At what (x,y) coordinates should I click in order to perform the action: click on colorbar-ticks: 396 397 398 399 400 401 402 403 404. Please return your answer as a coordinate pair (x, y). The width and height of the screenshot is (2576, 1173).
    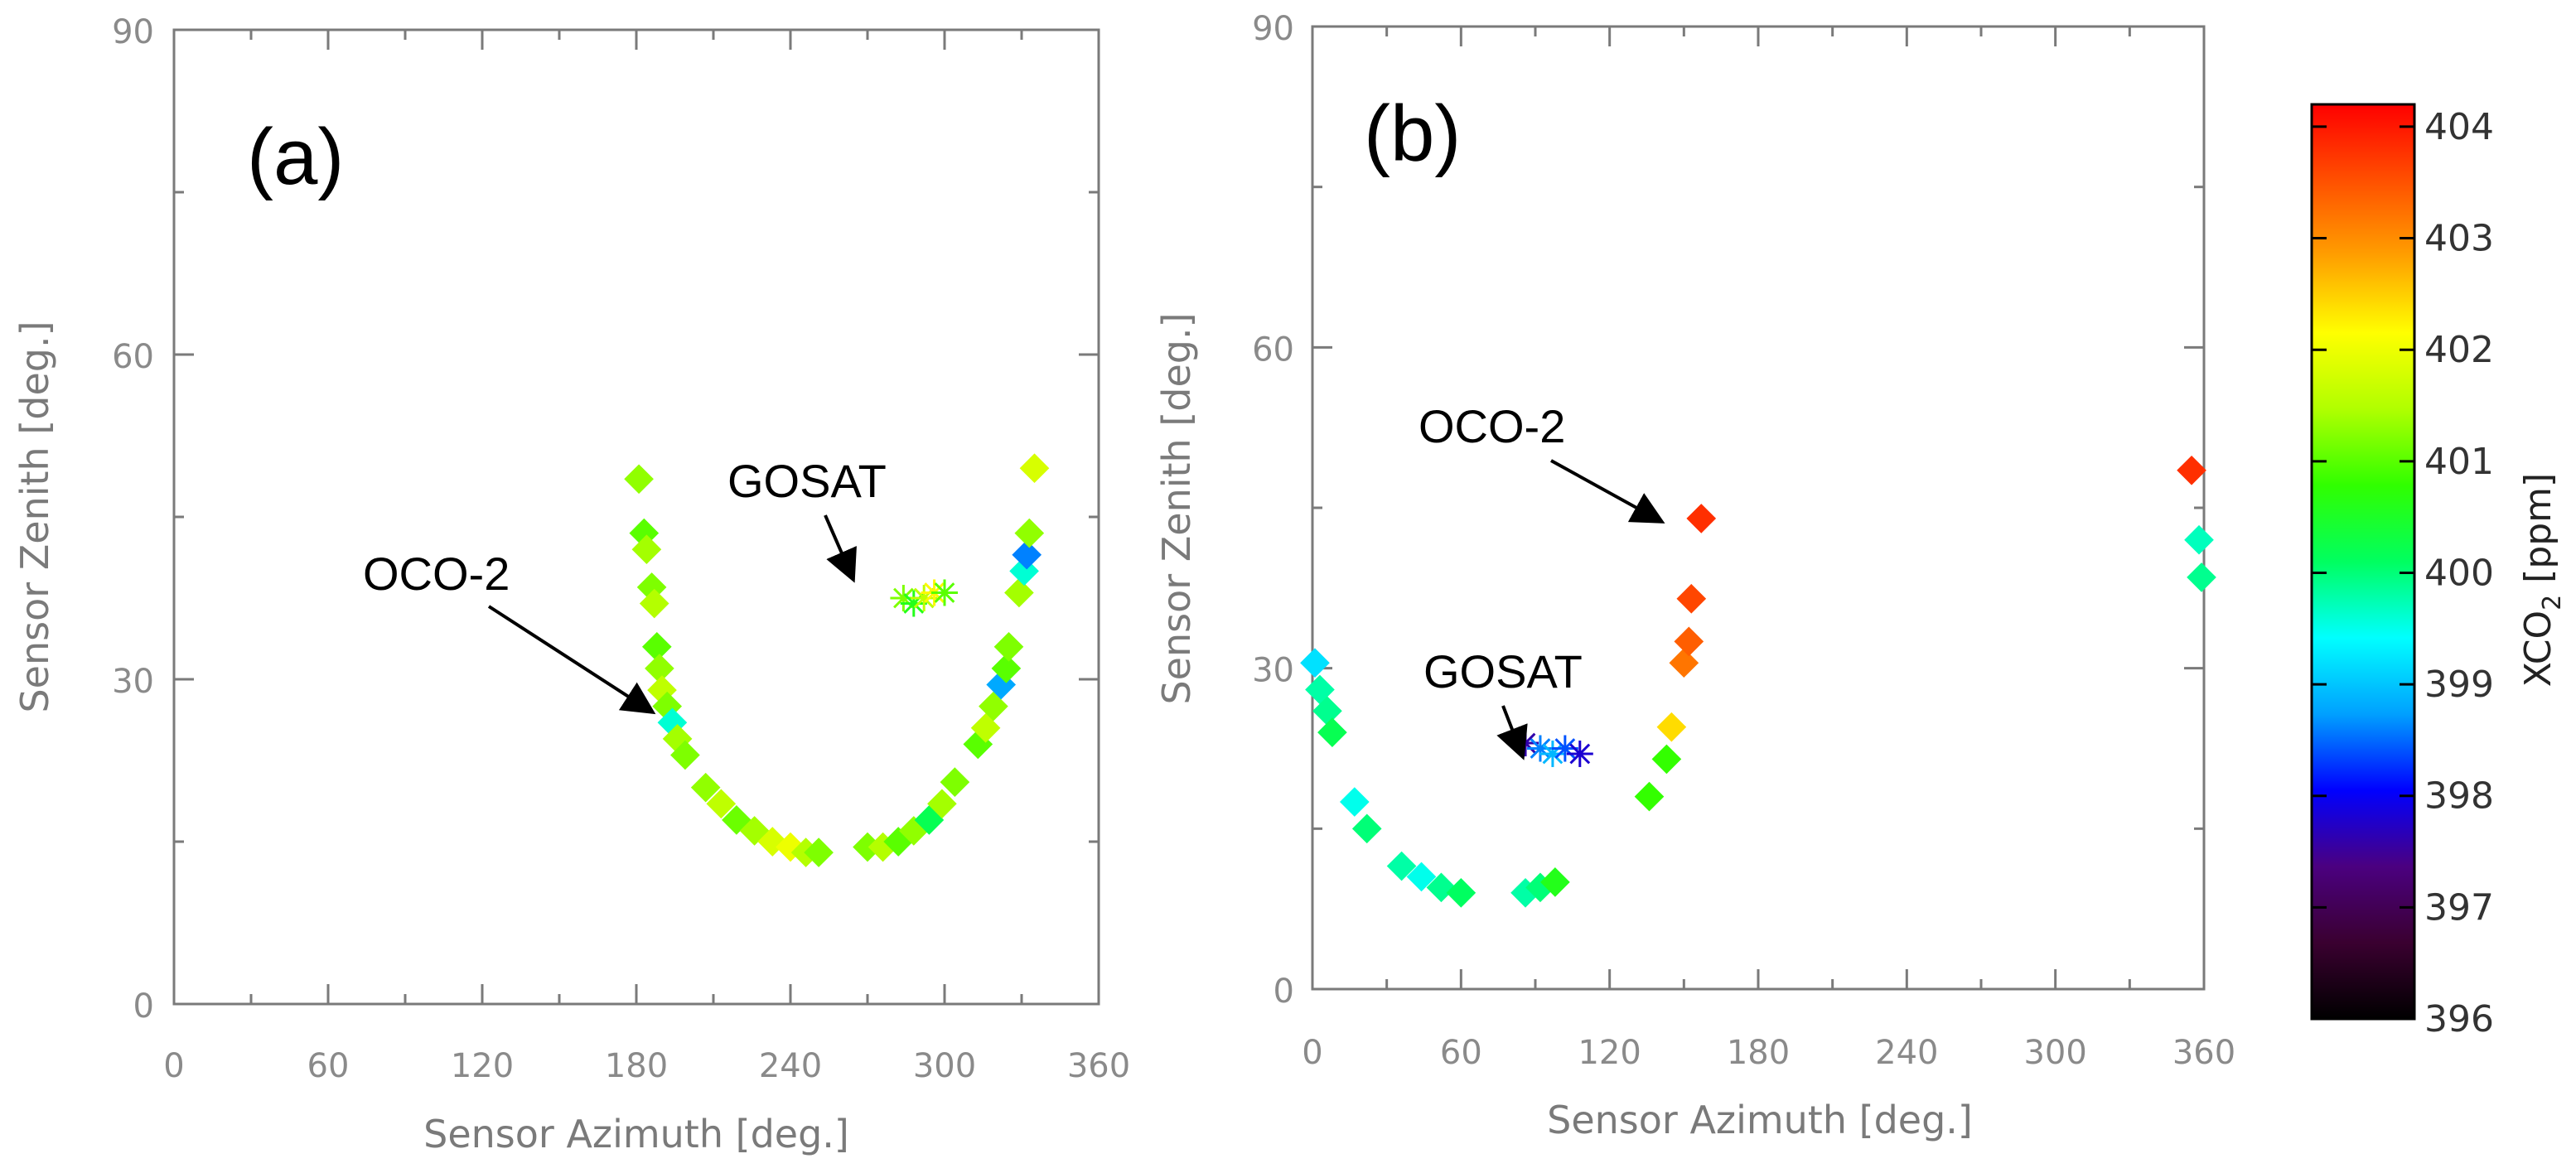
    Looking at the image, I should click on (2403, 573).